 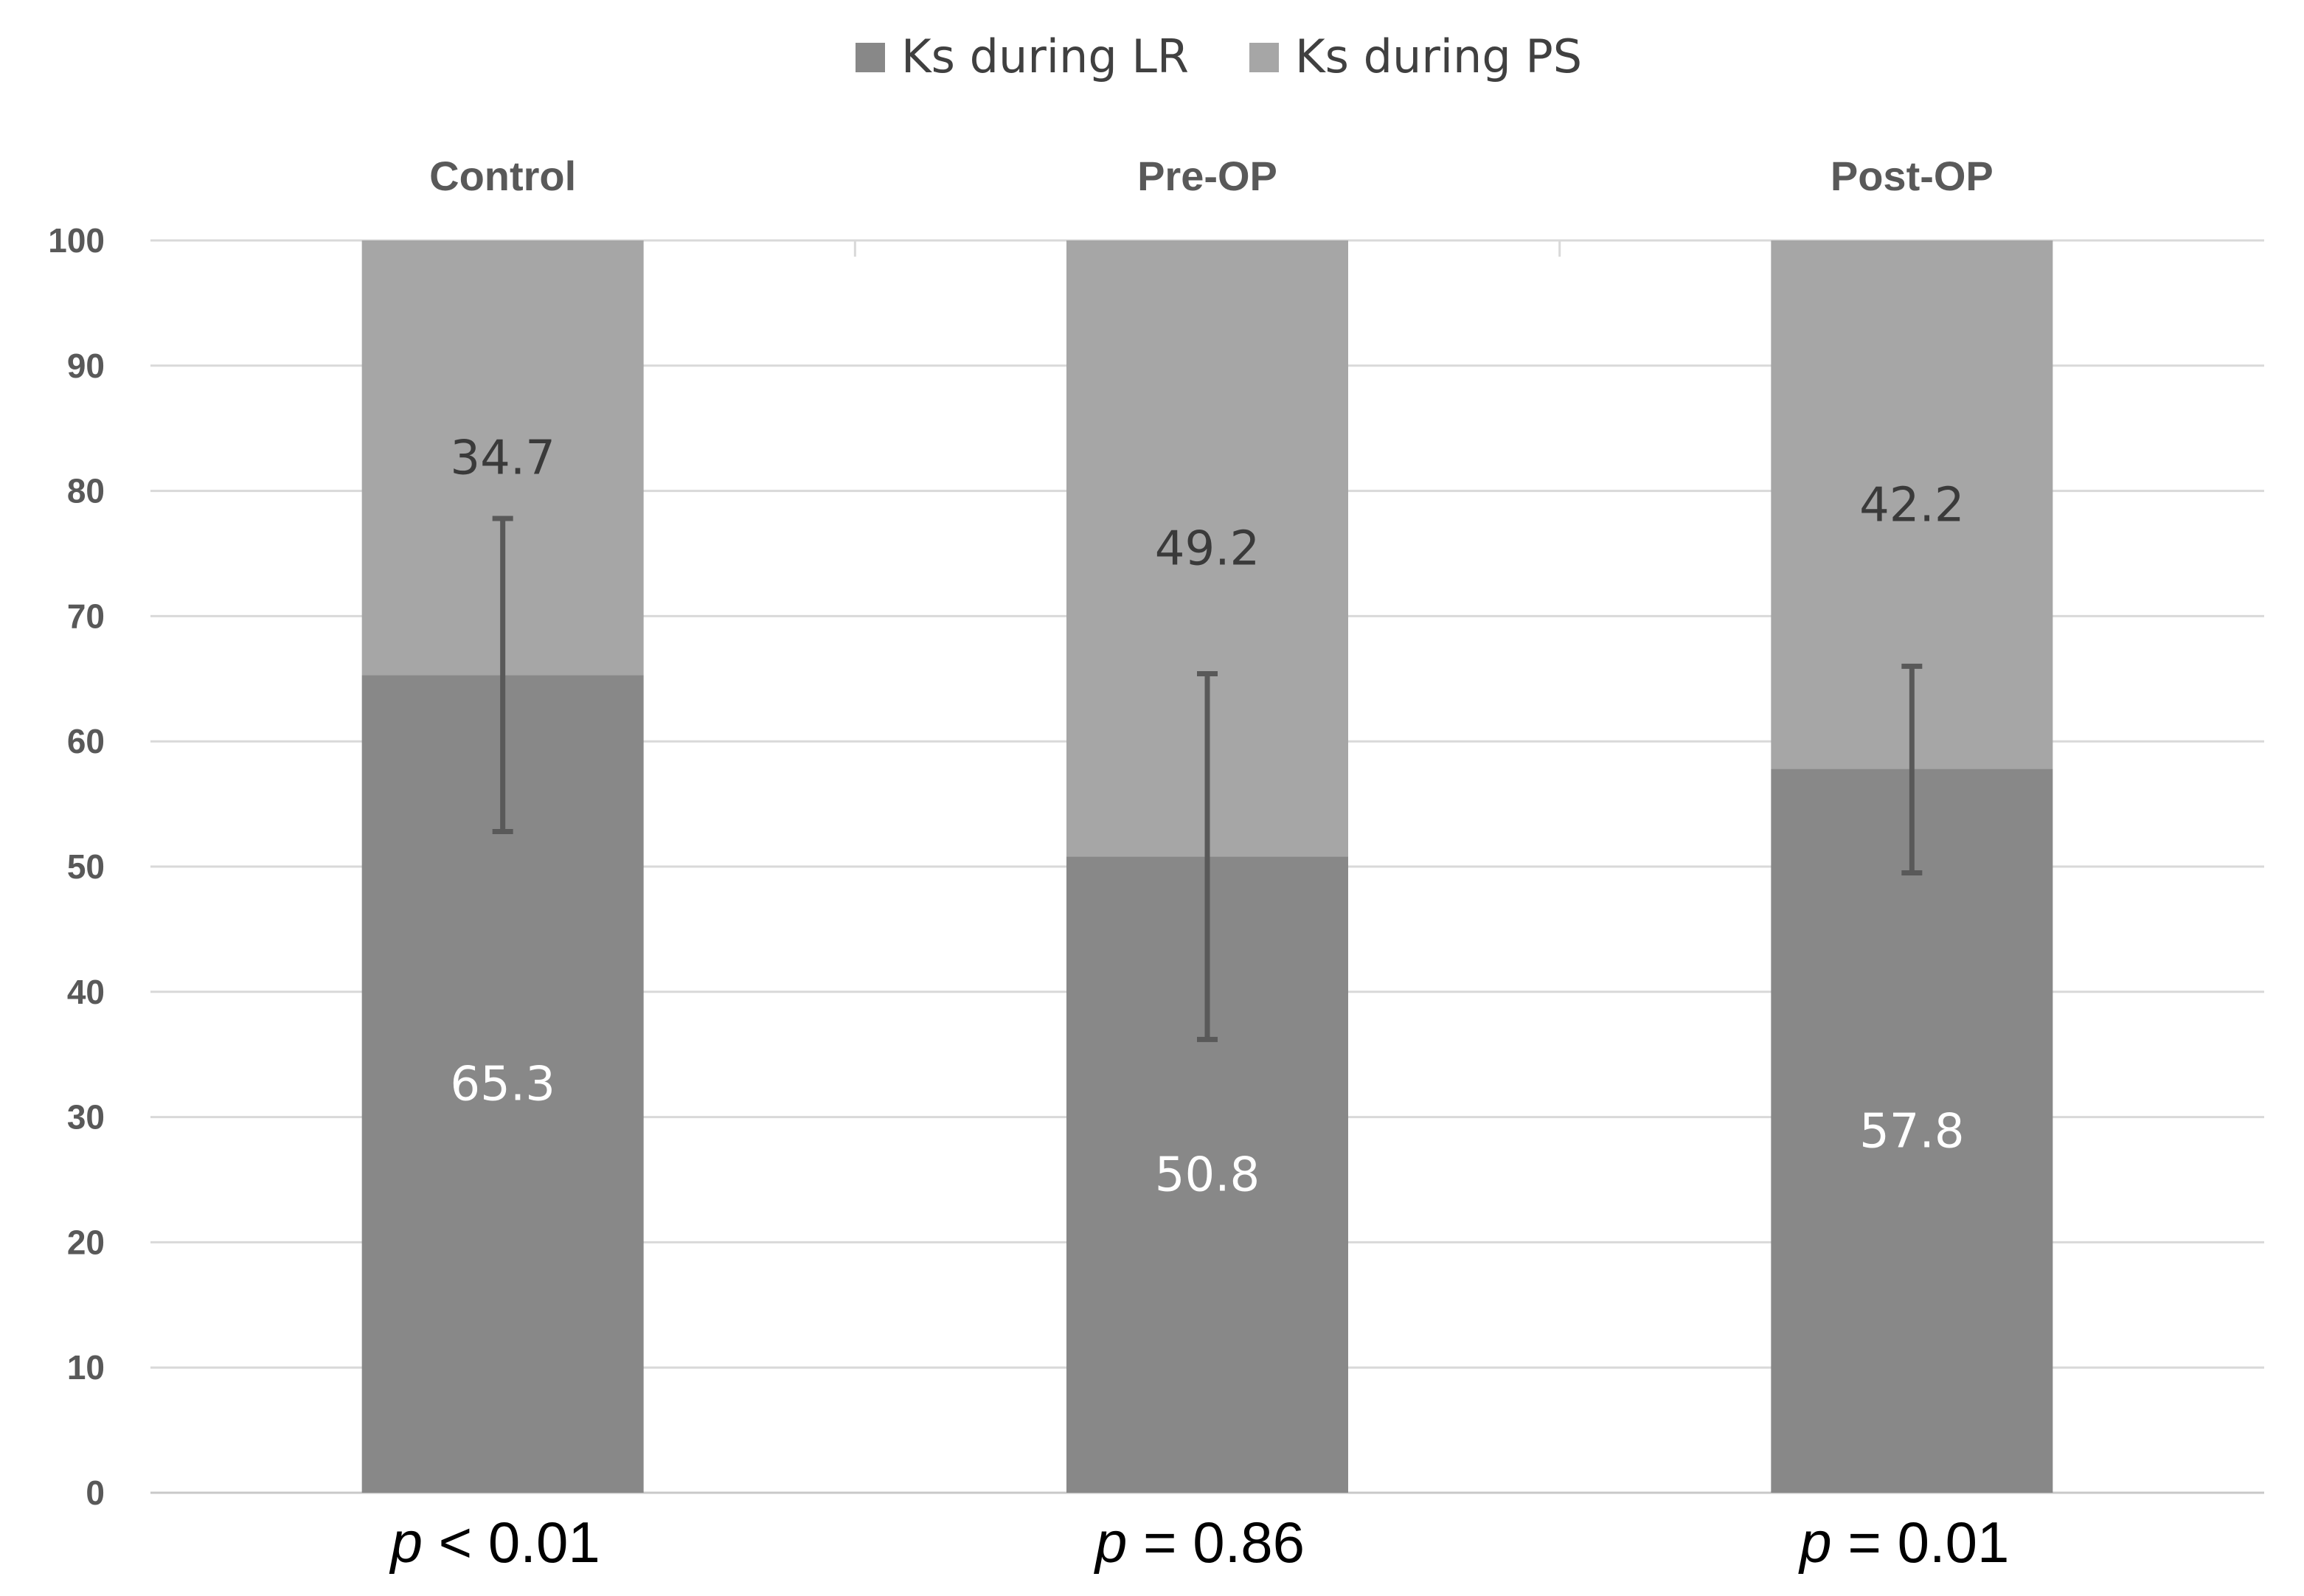 What do you see at coordinates (86, 867) in the screenshot?
I see `y-tick-label: 50` at bounding box center [86, 867].